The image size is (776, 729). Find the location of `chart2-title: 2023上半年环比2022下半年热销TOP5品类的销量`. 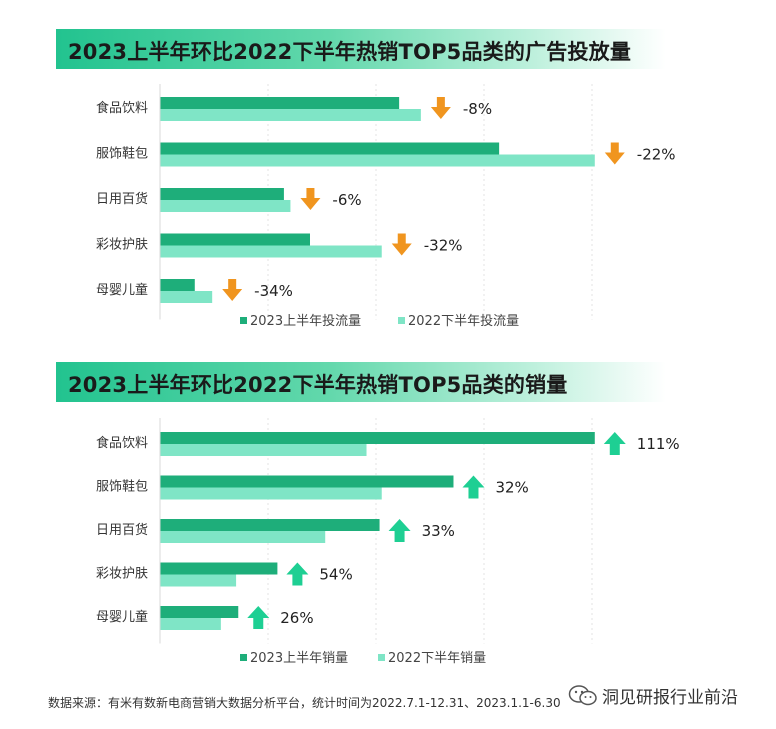

chart2-title: 2023上半年环比2022下半年热销TOP5品类的销量 is located at coordinates (318, 385).